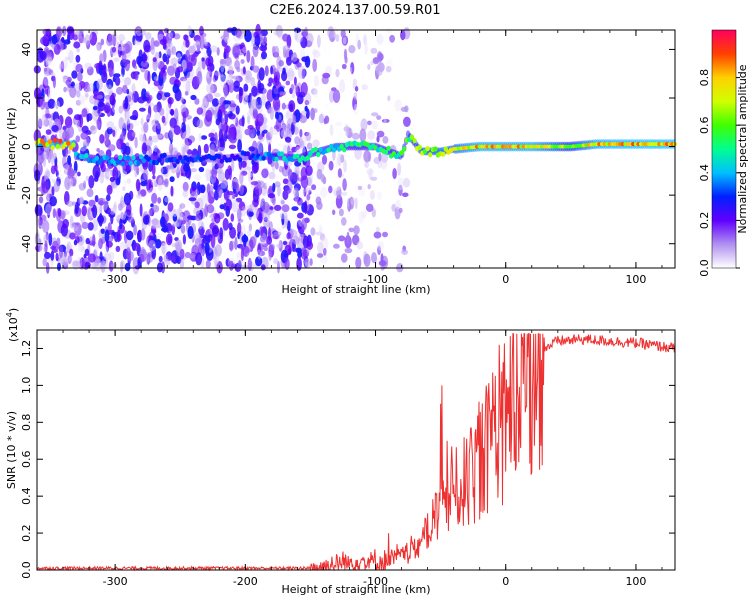  I want to click on snr-x-tick-label: 0, so click(505, 581).